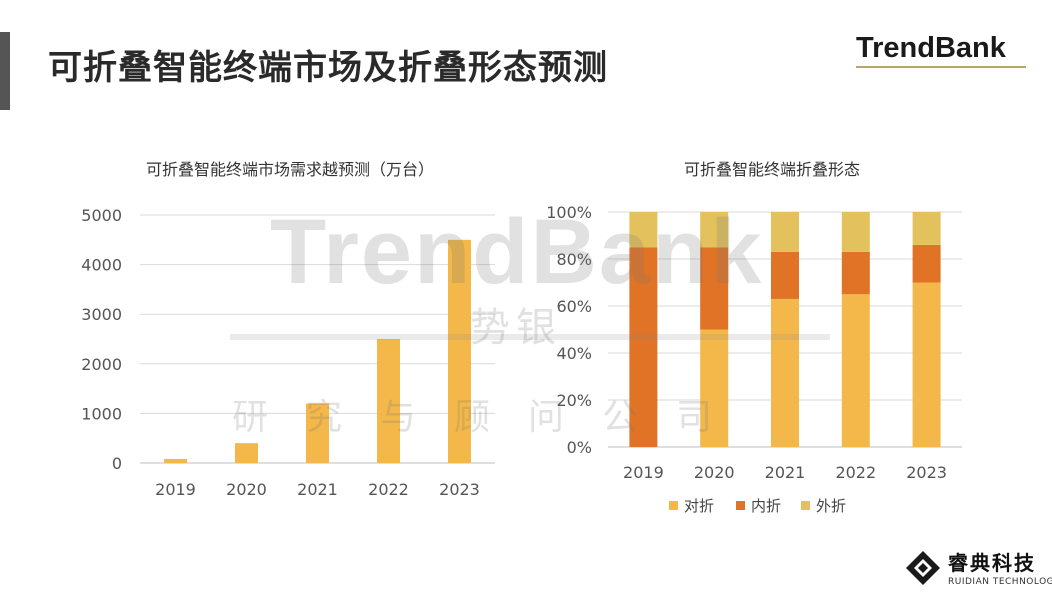  What do you see at coordinates (772, 169) in the screenshot?
I see `chart-title: 可折叠智能终端折叠形态` at bounding box center [772, 169].